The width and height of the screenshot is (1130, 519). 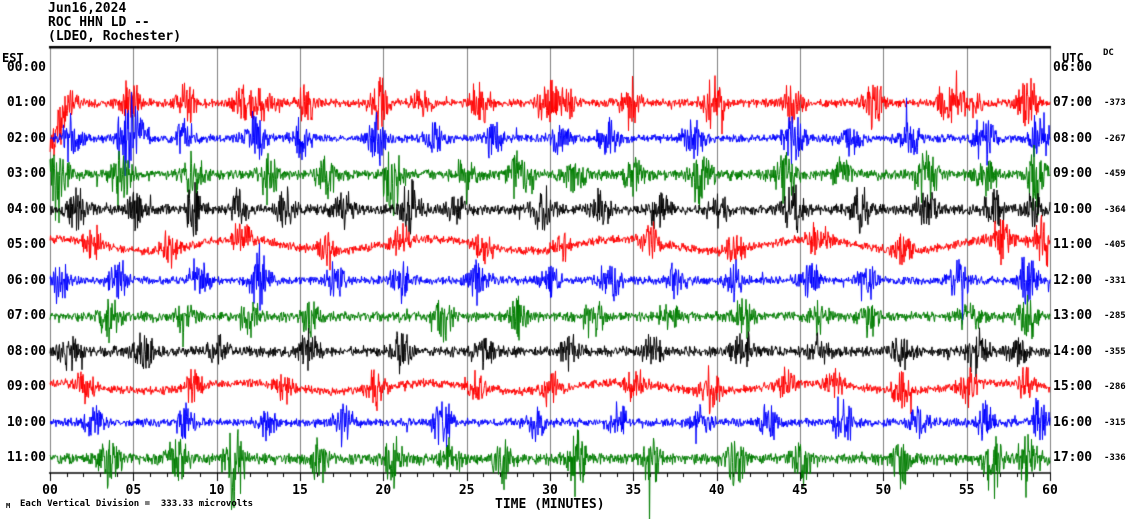 I want to click on left-hour-label: 10:00, so click(x=26, y=422).